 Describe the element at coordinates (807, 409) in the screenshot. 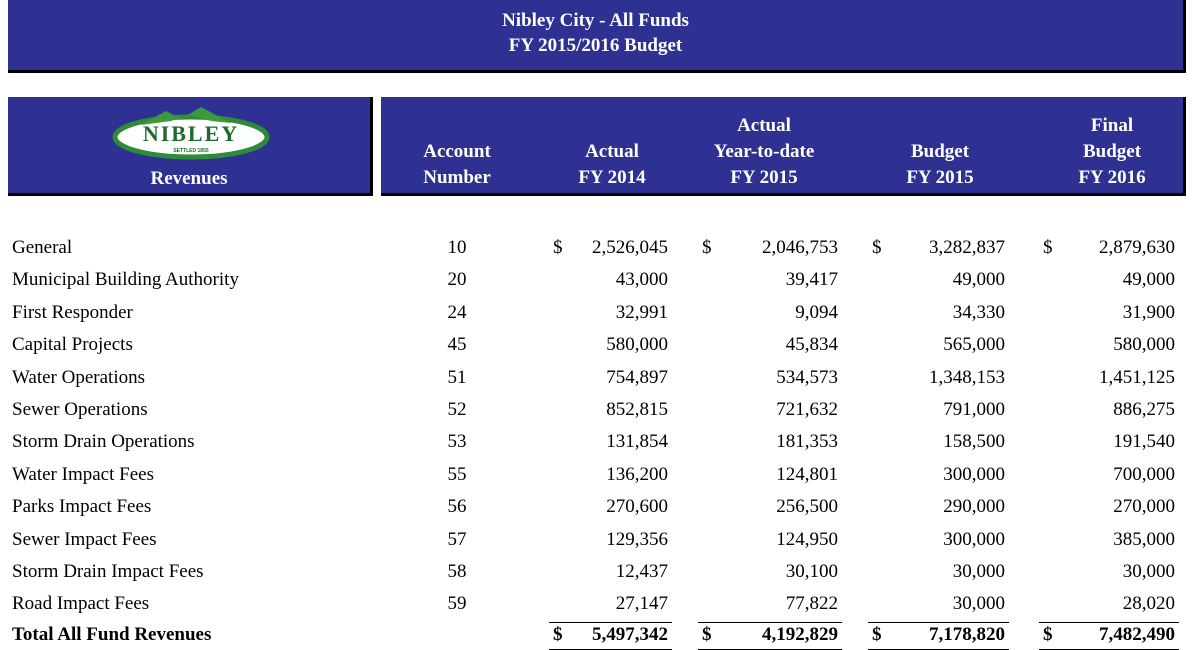

I see `amount: 721,632` at that location.